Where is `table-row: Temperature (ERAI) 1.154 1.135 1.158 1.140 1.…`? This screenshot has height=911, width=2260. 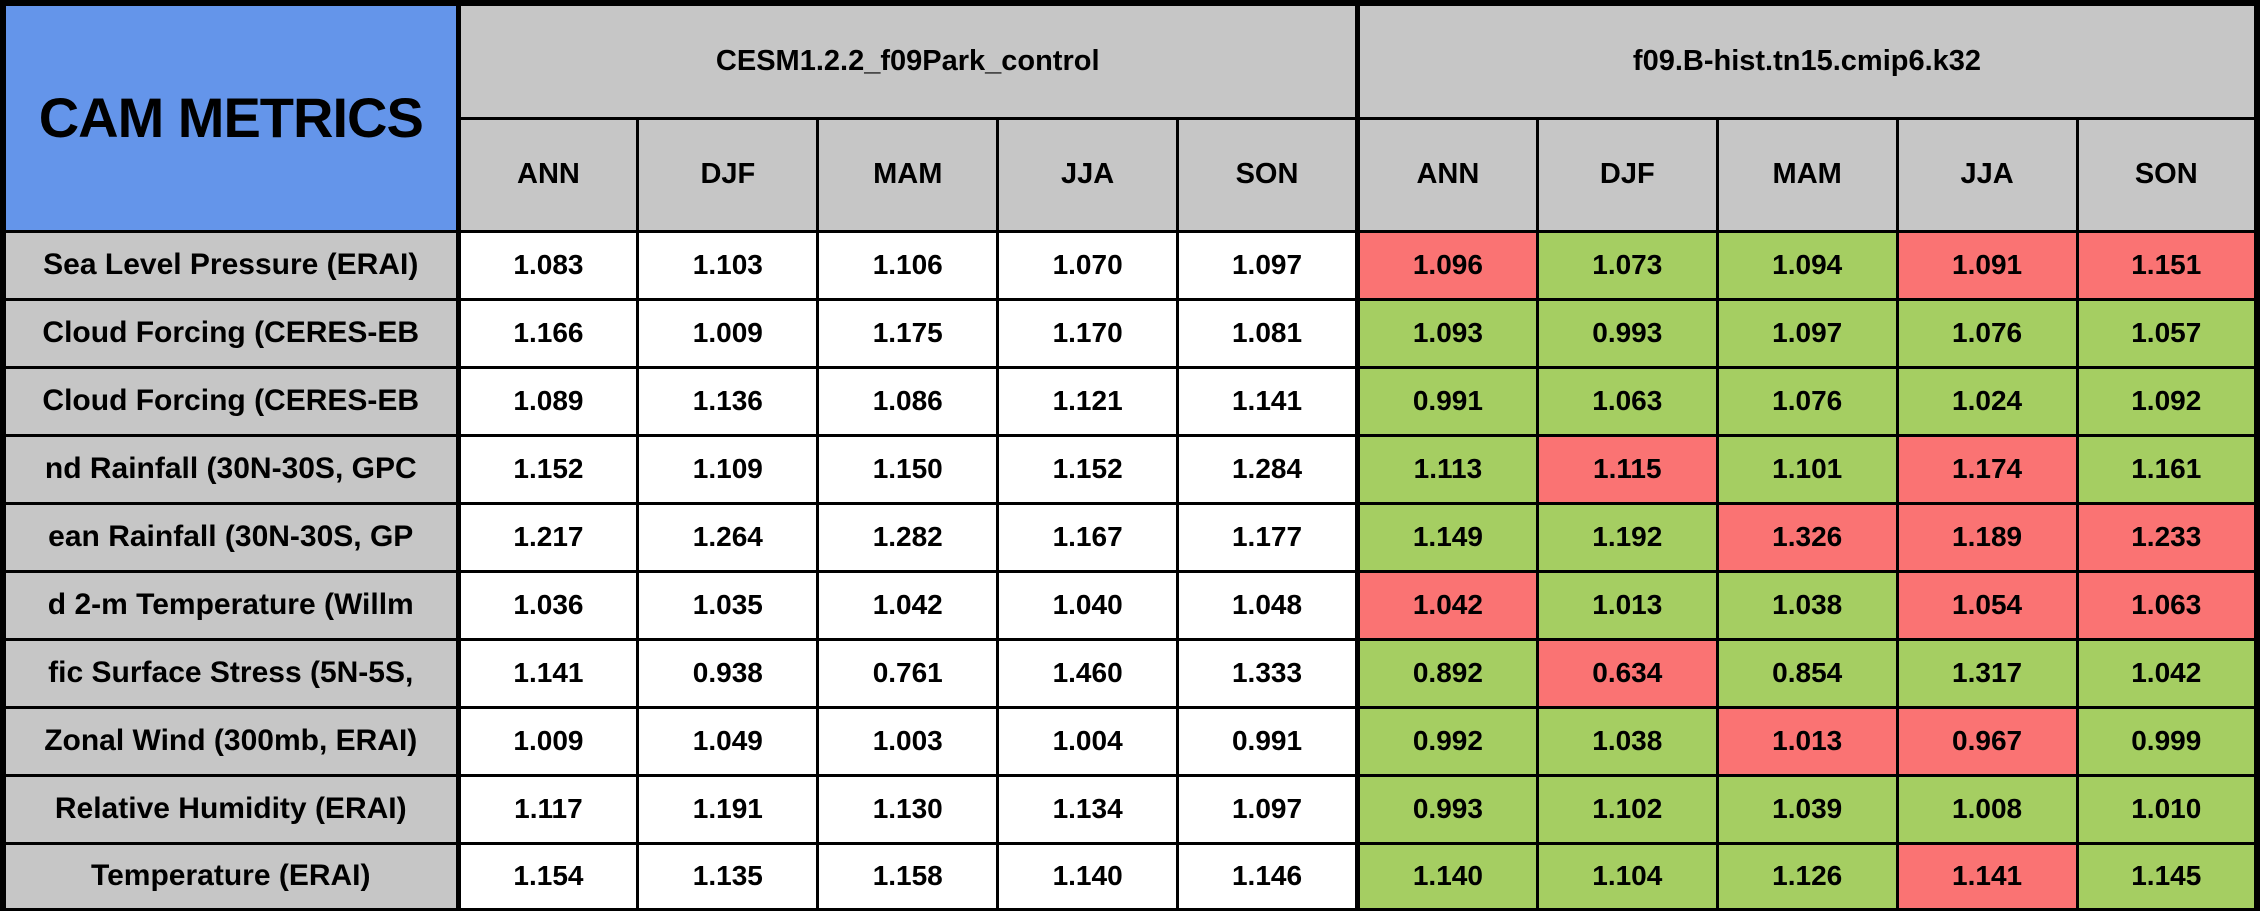
table-row: Temperature (ERAI) 1.154 1.135 1.158 1.140 1.… is located at coordinates (1130, 876).